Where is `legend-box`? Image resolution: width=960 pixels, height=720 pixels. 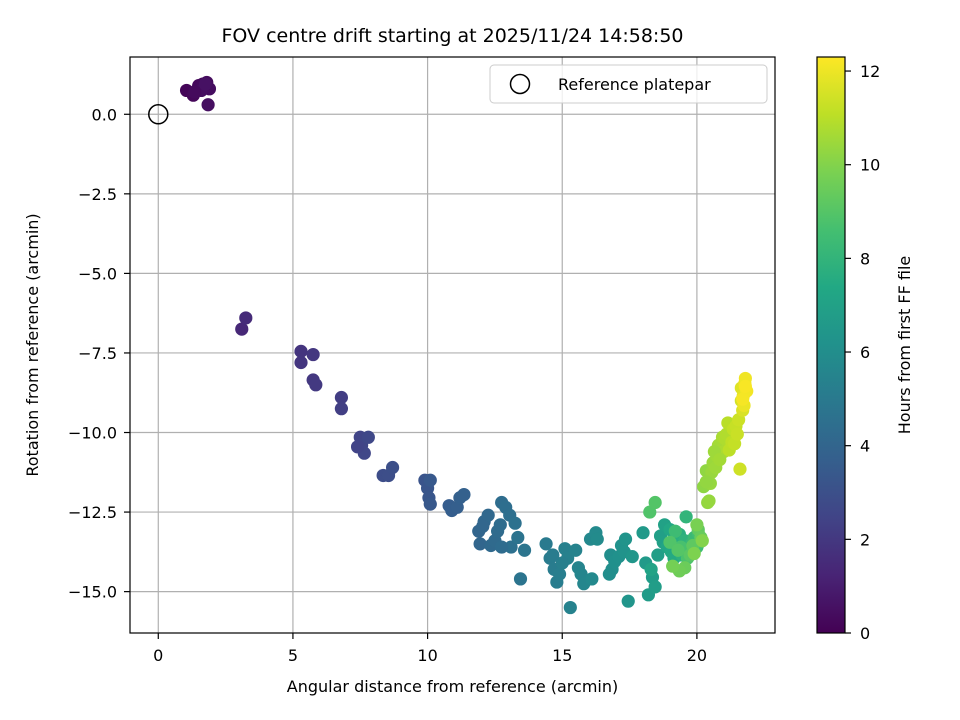 legend-box is located at coordinates (628, 84).